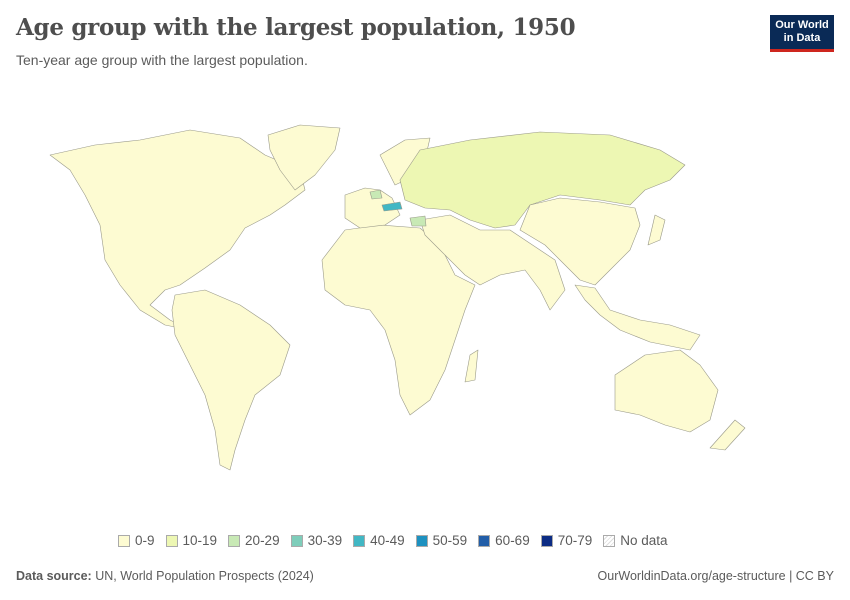 The width and height of the screenshot is (850, 600). I want to click on region-bulgaria, so click(418, 221).